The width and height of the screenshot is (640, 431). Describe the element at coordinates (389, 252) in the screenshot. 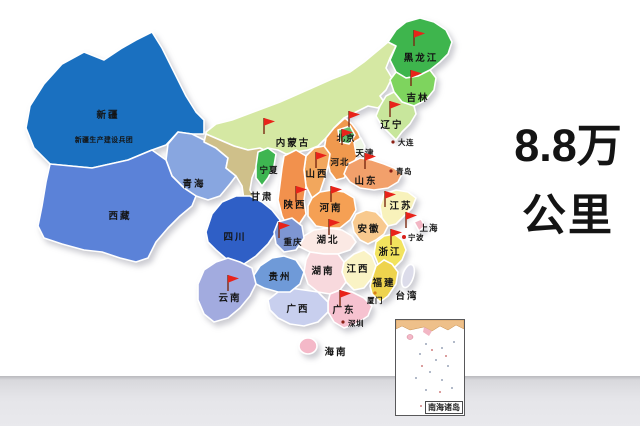

I see `province-label-zhejiang: 浙江` at that location.